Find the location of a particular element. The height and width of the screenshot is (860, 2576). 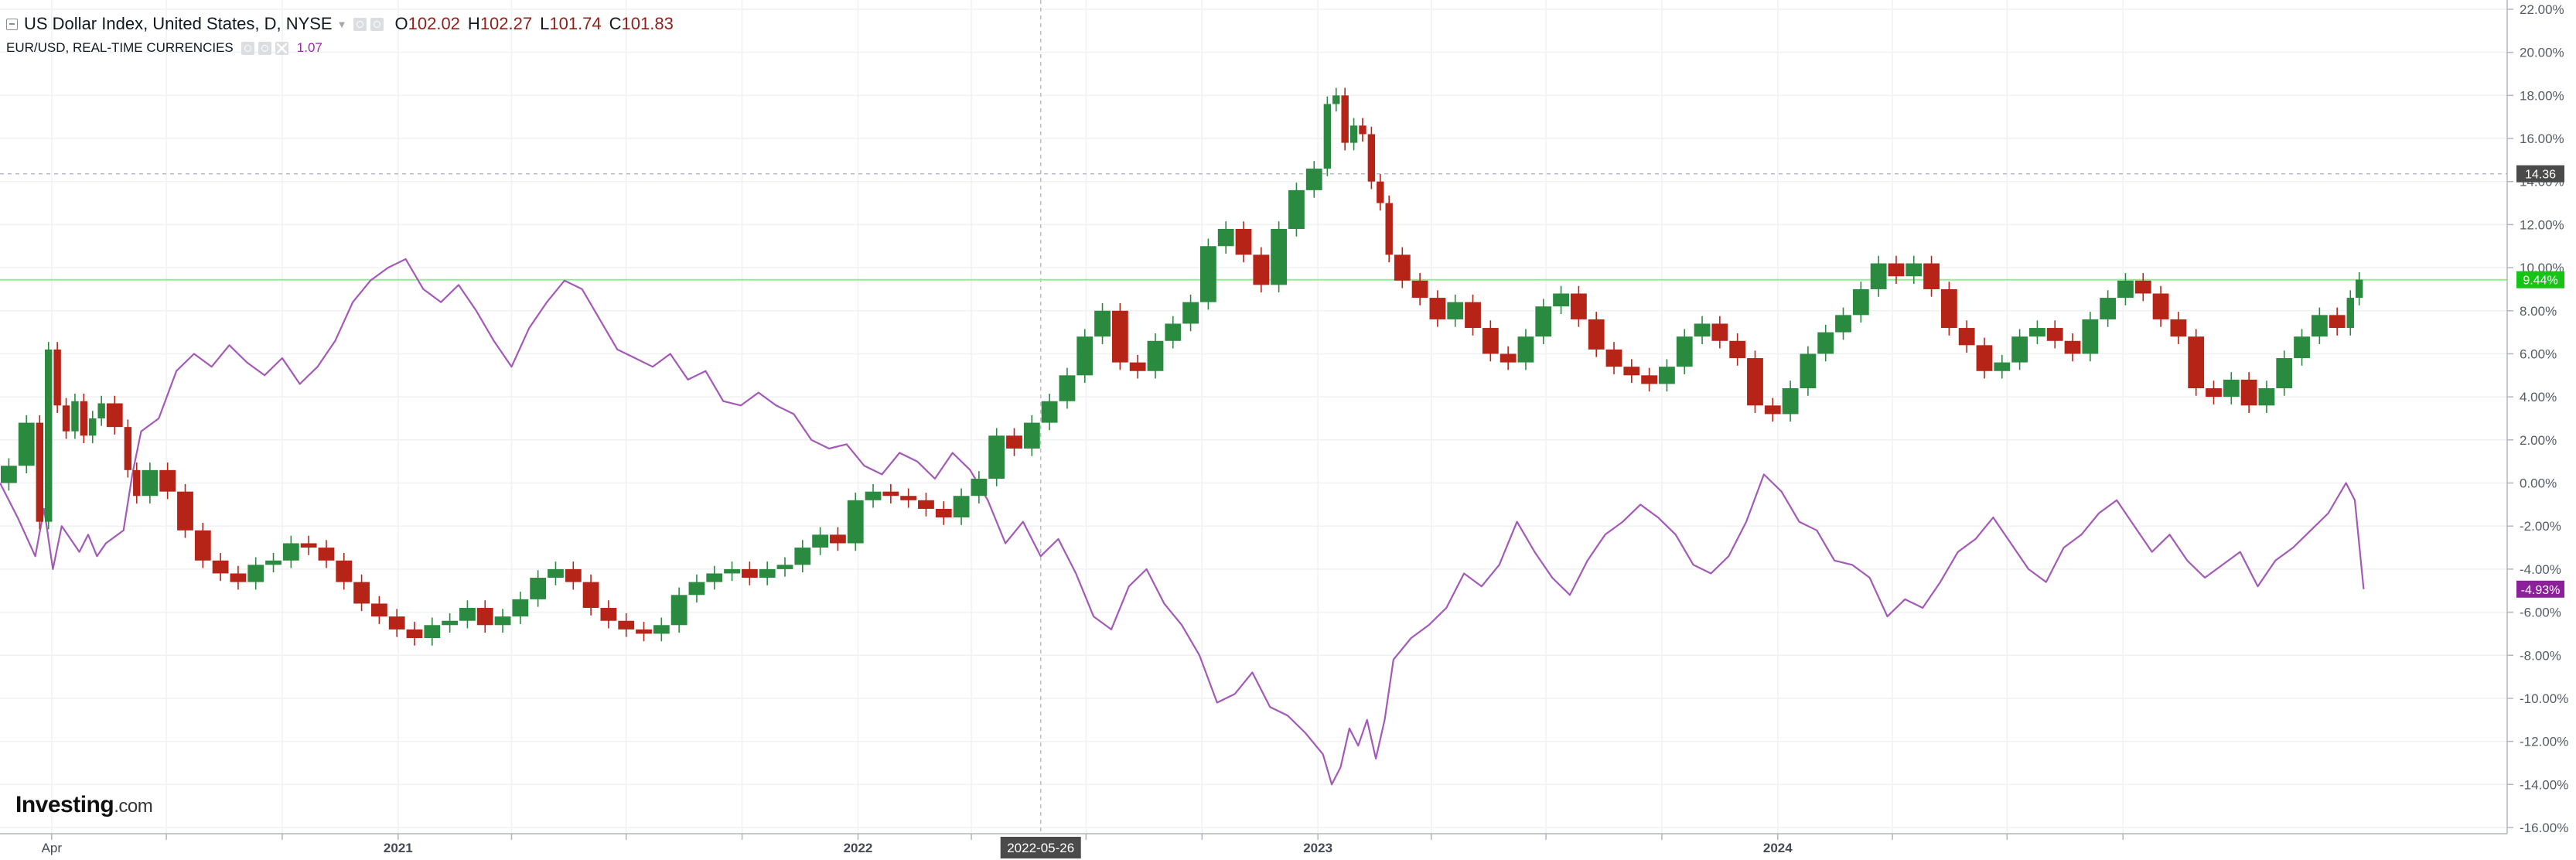

compare-series-legend: EUR/USD, REAL-TIME CURRENCIES 1.07 is located at coordinates (164, 48).